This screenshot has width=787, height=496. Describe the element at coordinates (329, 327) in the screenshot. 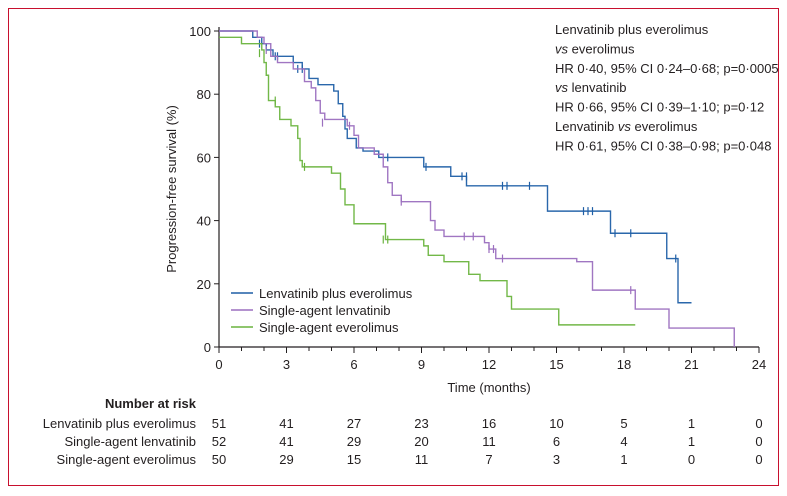

I see `legend-label: Single-agent everolimus` at that location.